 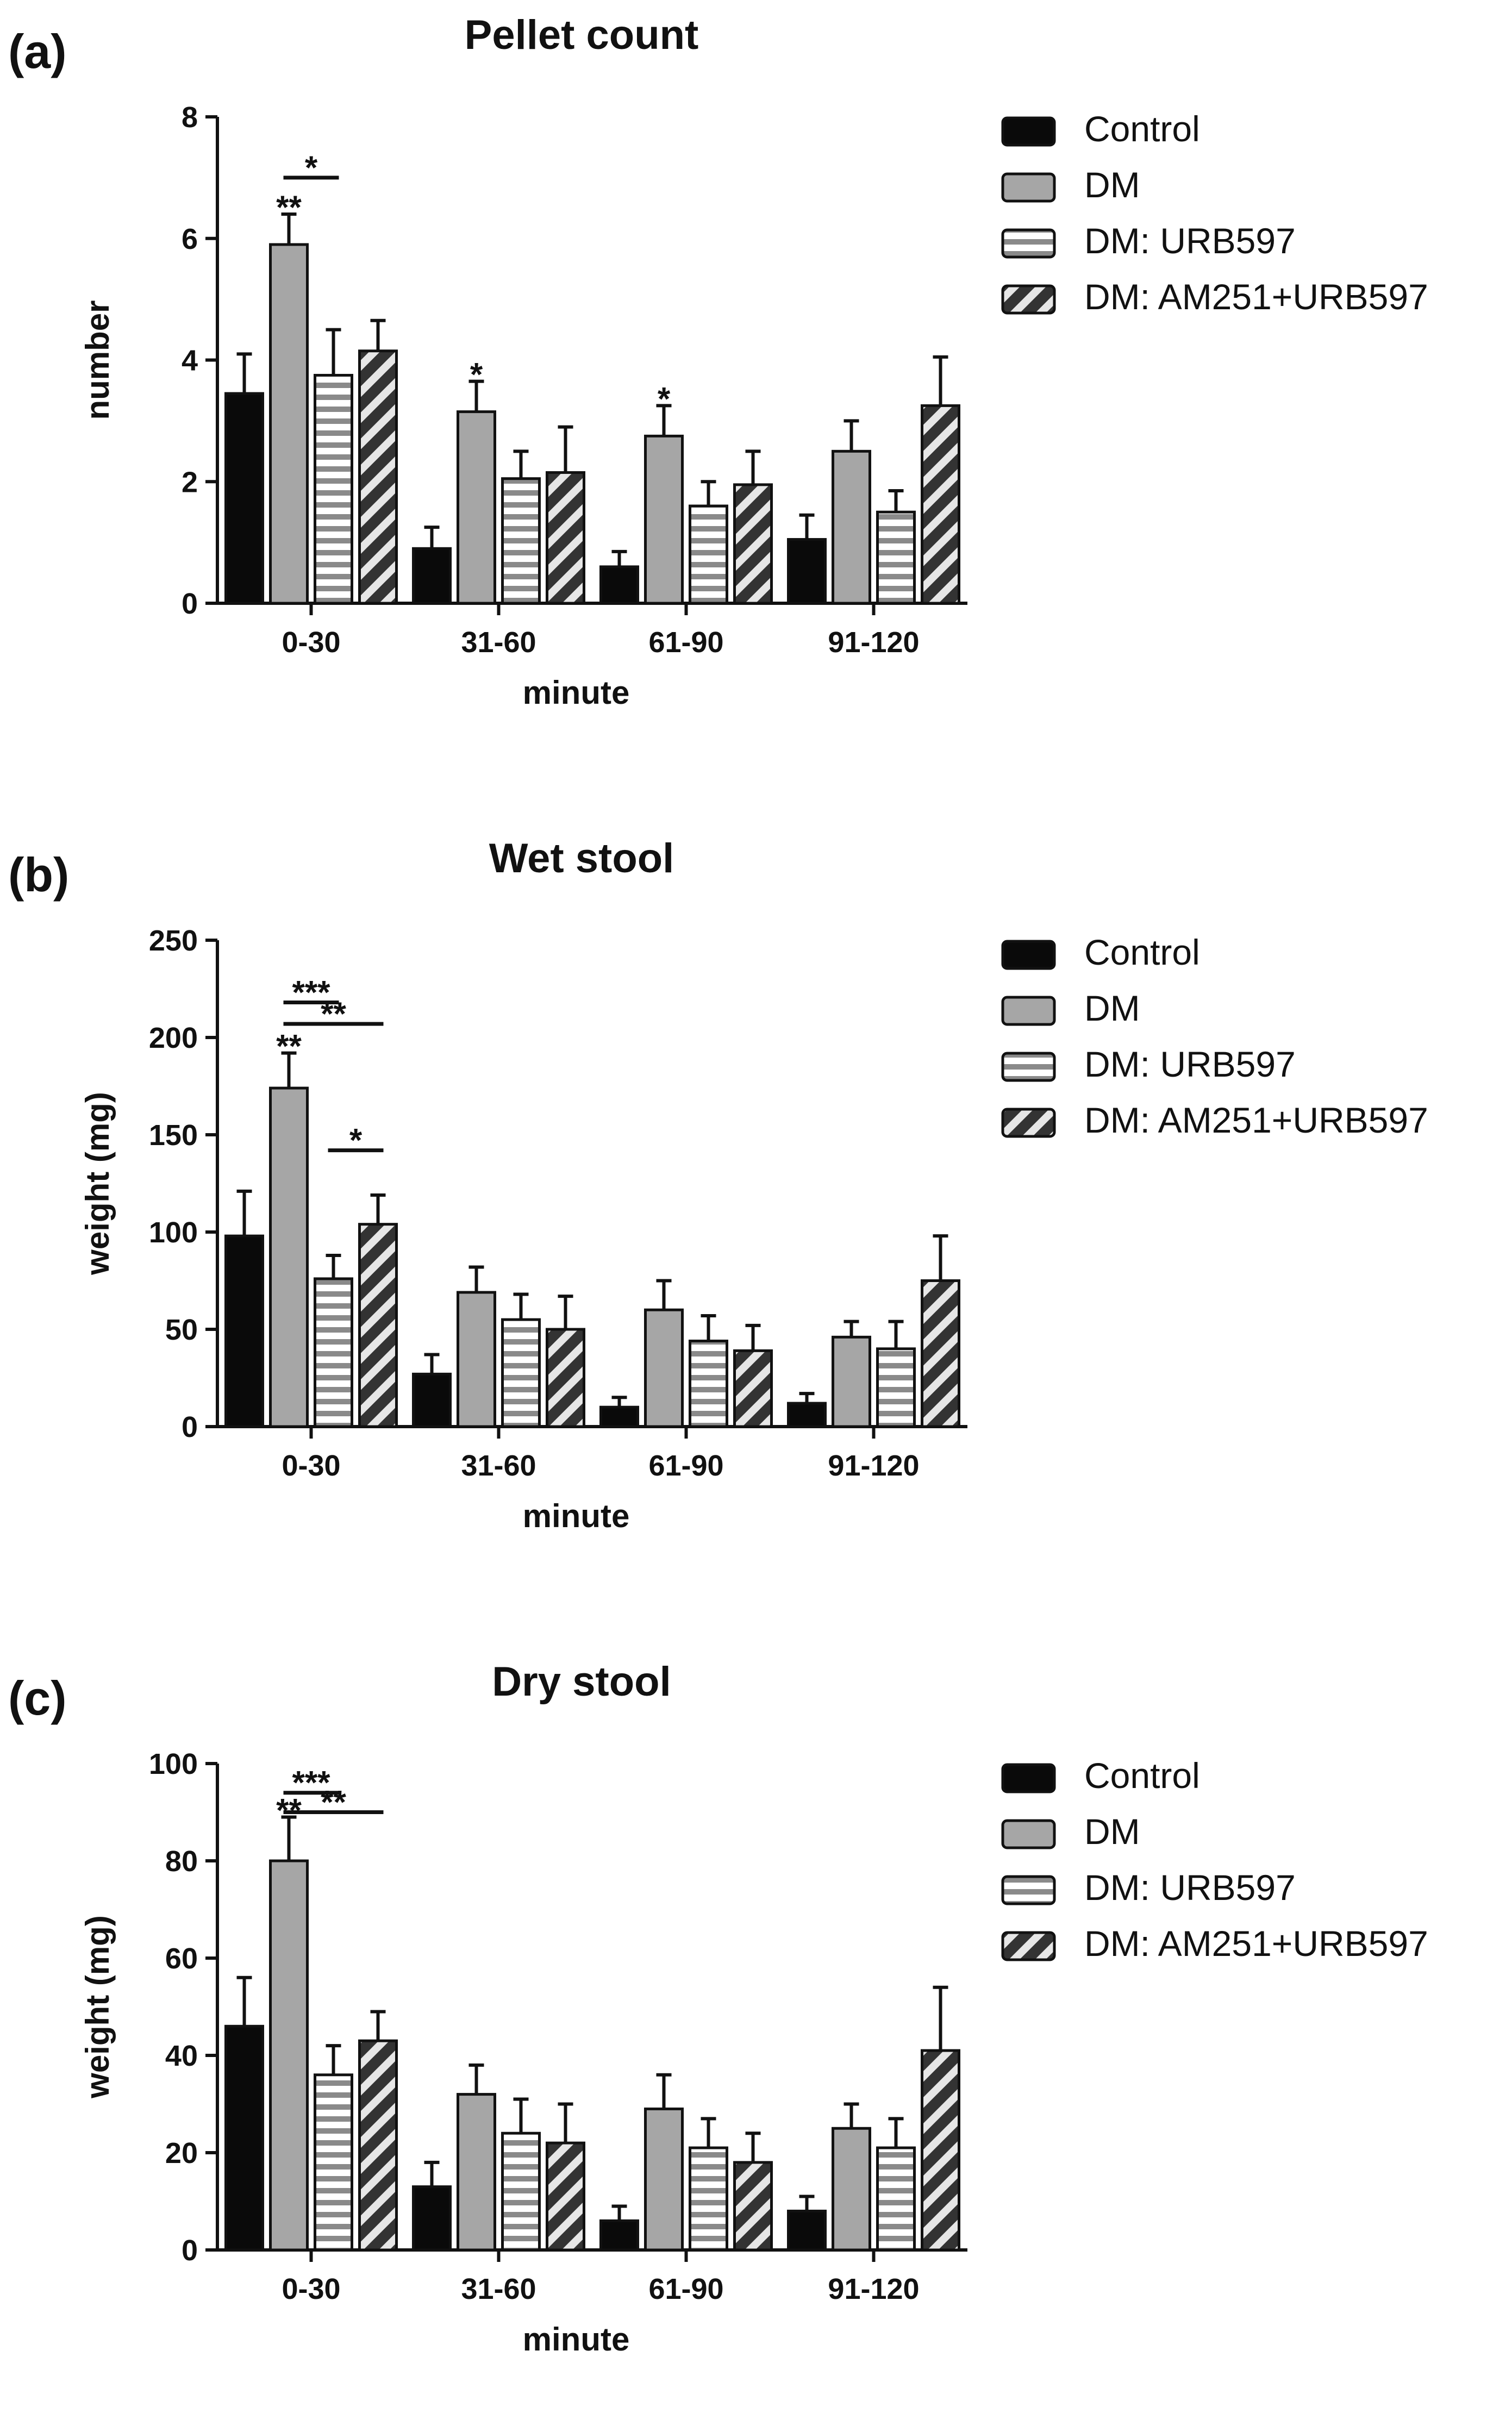 What do you see at coordinates (190, 239) in the screenshot?
I see `y-tick-label: 6` at bounding box center [190, 239].